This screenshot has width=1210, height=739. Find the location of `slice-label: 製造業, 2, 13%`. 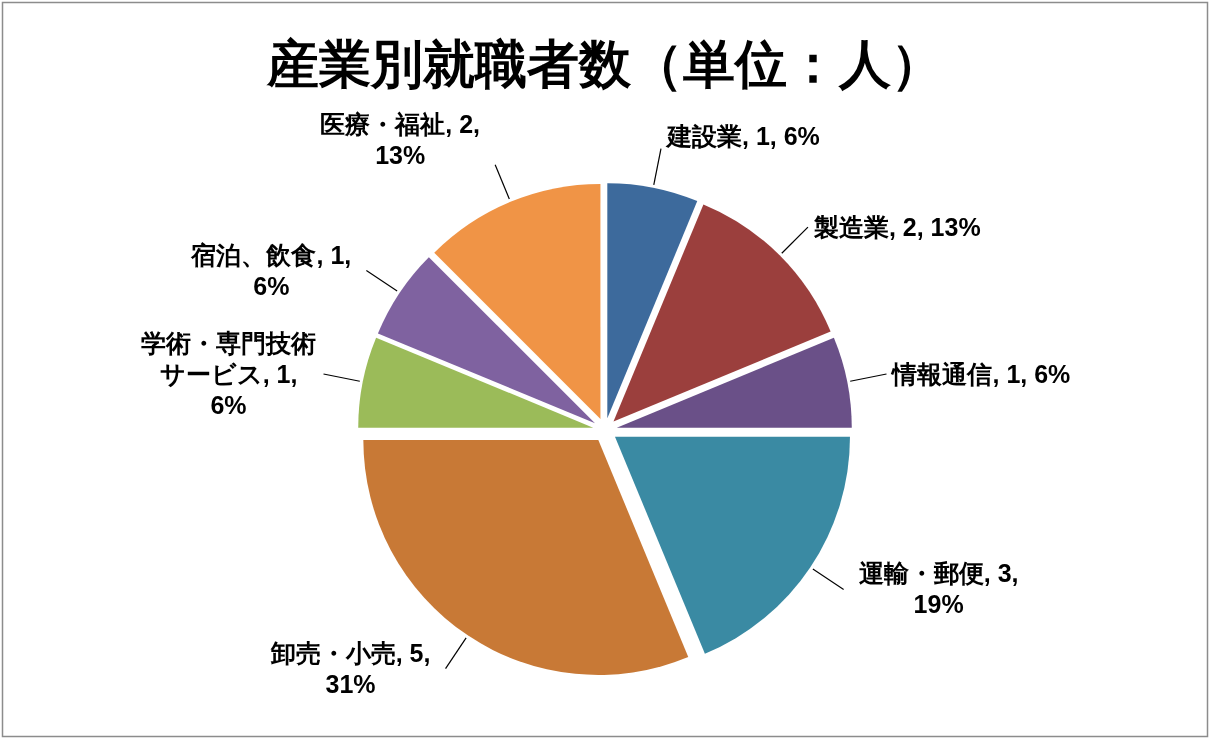

slice-label: 製造業, 2, 13% is located at coordinates (897, 227).